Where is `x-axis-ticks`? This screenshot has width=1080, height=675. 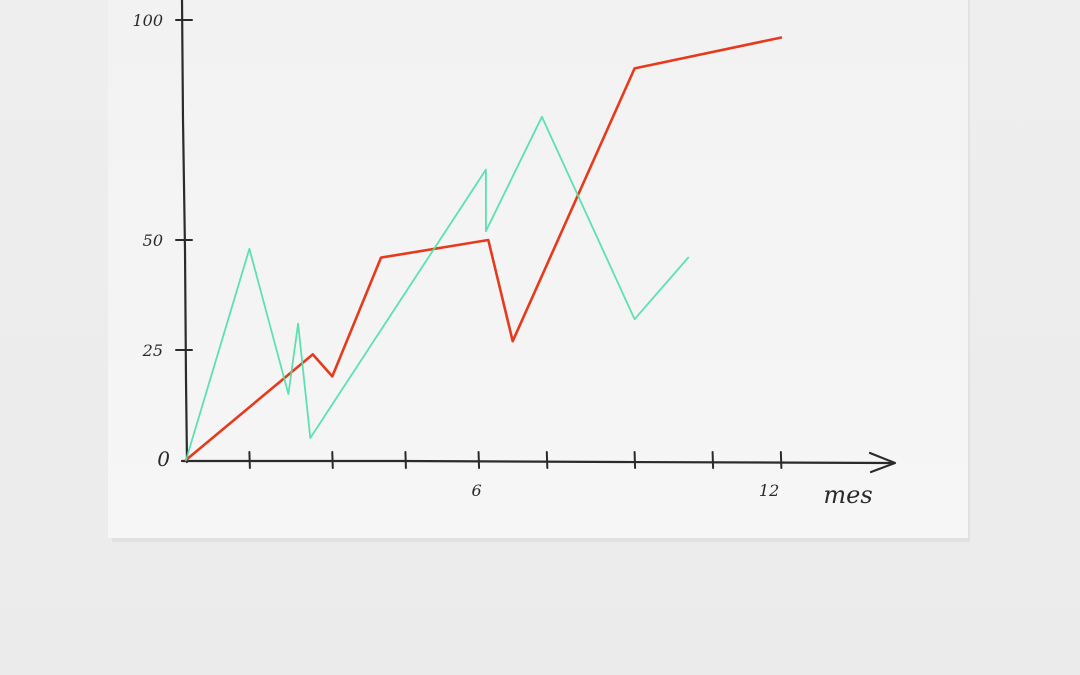 x-axis-ticks is located at coordinates (515, 460).